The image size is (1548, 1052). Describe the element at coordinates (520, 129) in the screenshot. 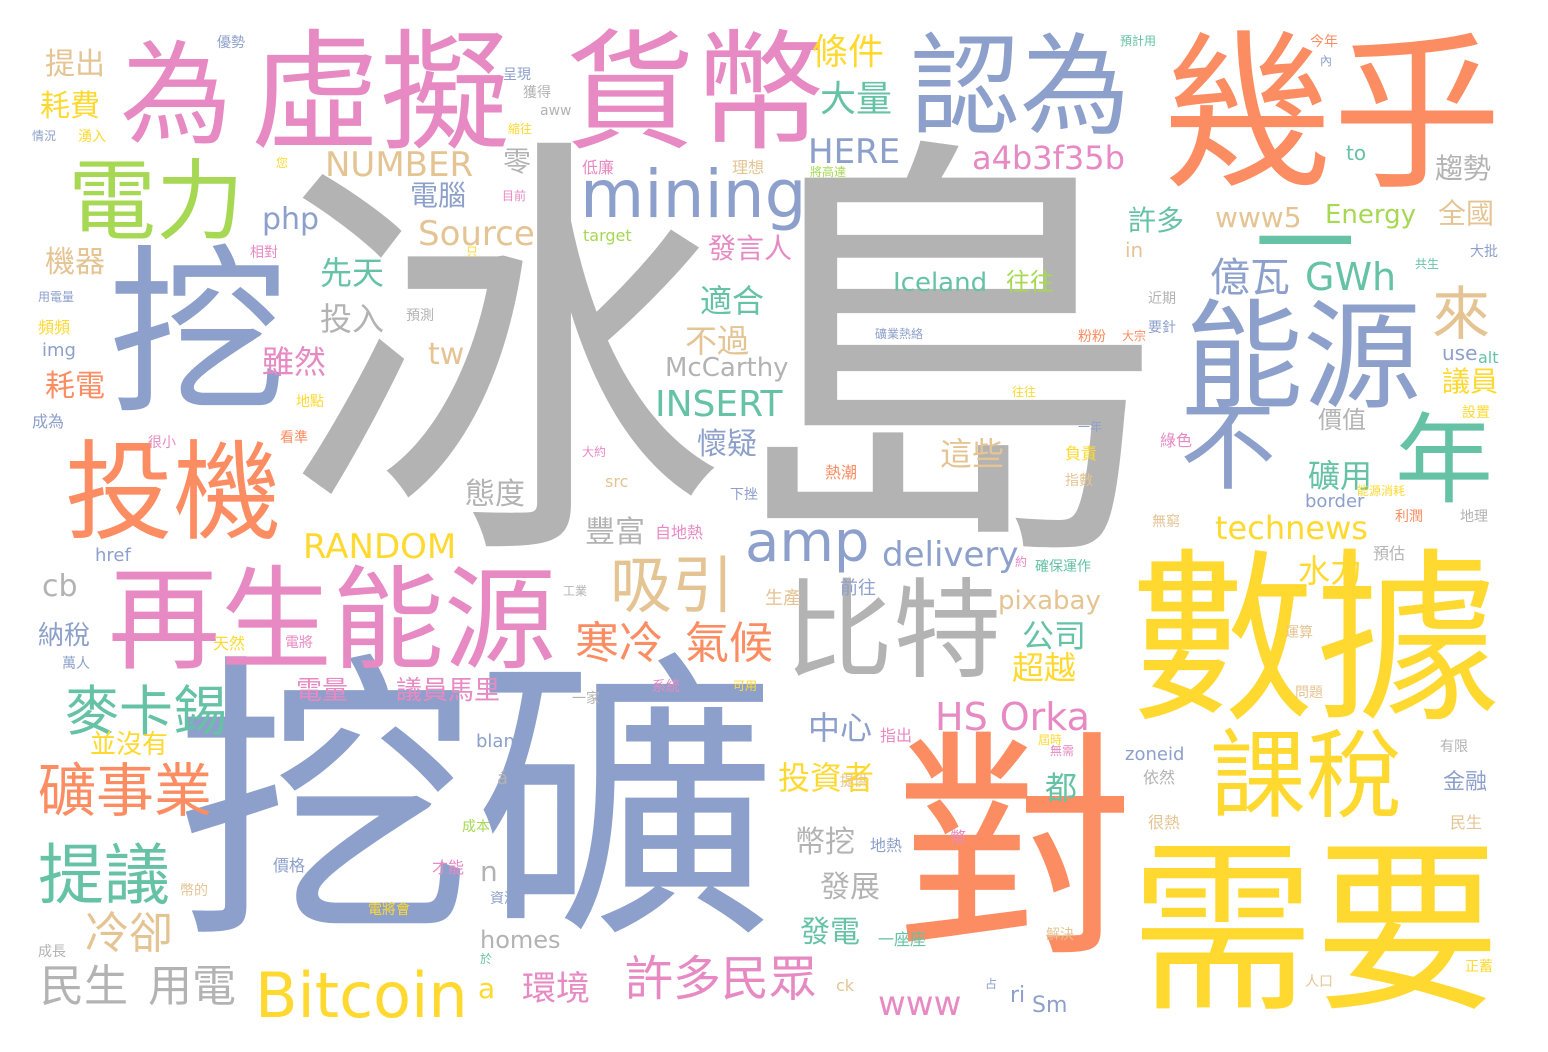

I see `cloud-word: 縮往` at that location.